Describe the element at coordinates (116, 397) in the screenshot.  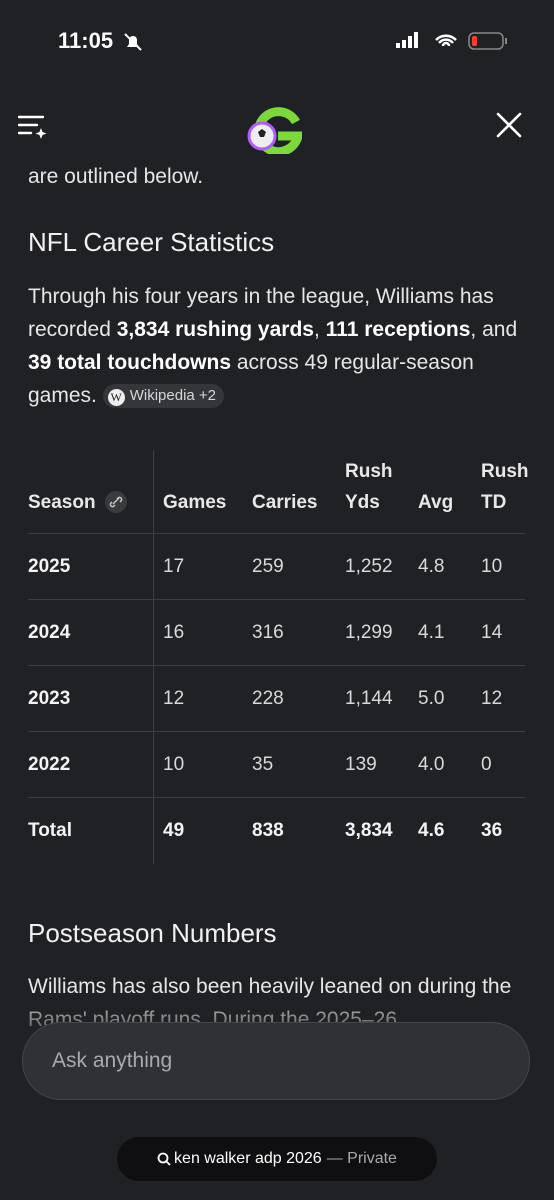
I see `wiki-icon: W` at that location.